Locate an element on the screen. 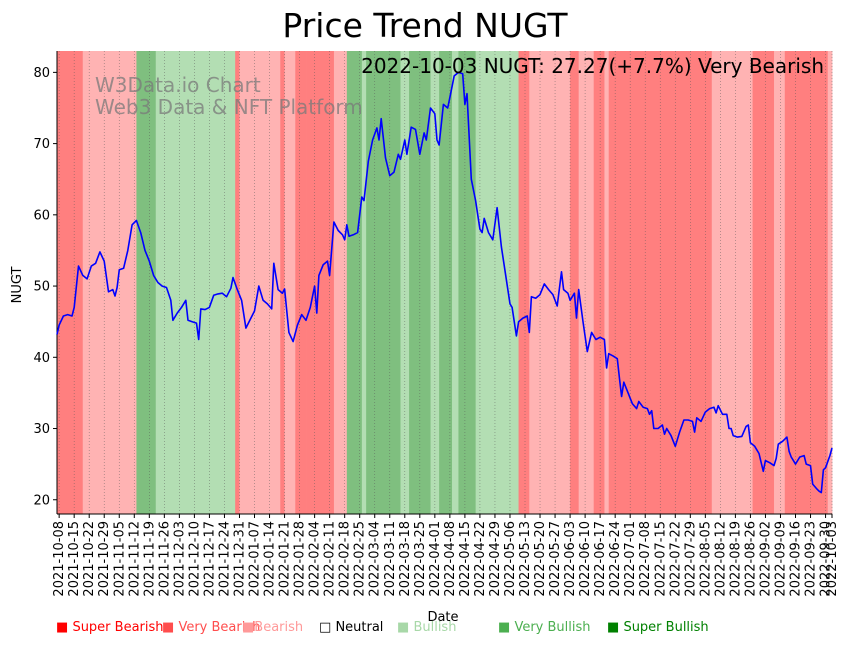 The width and height of the screenshot is (851, 646). x-tick-label: 2022-09-30 is located at coordinates (826, 559).